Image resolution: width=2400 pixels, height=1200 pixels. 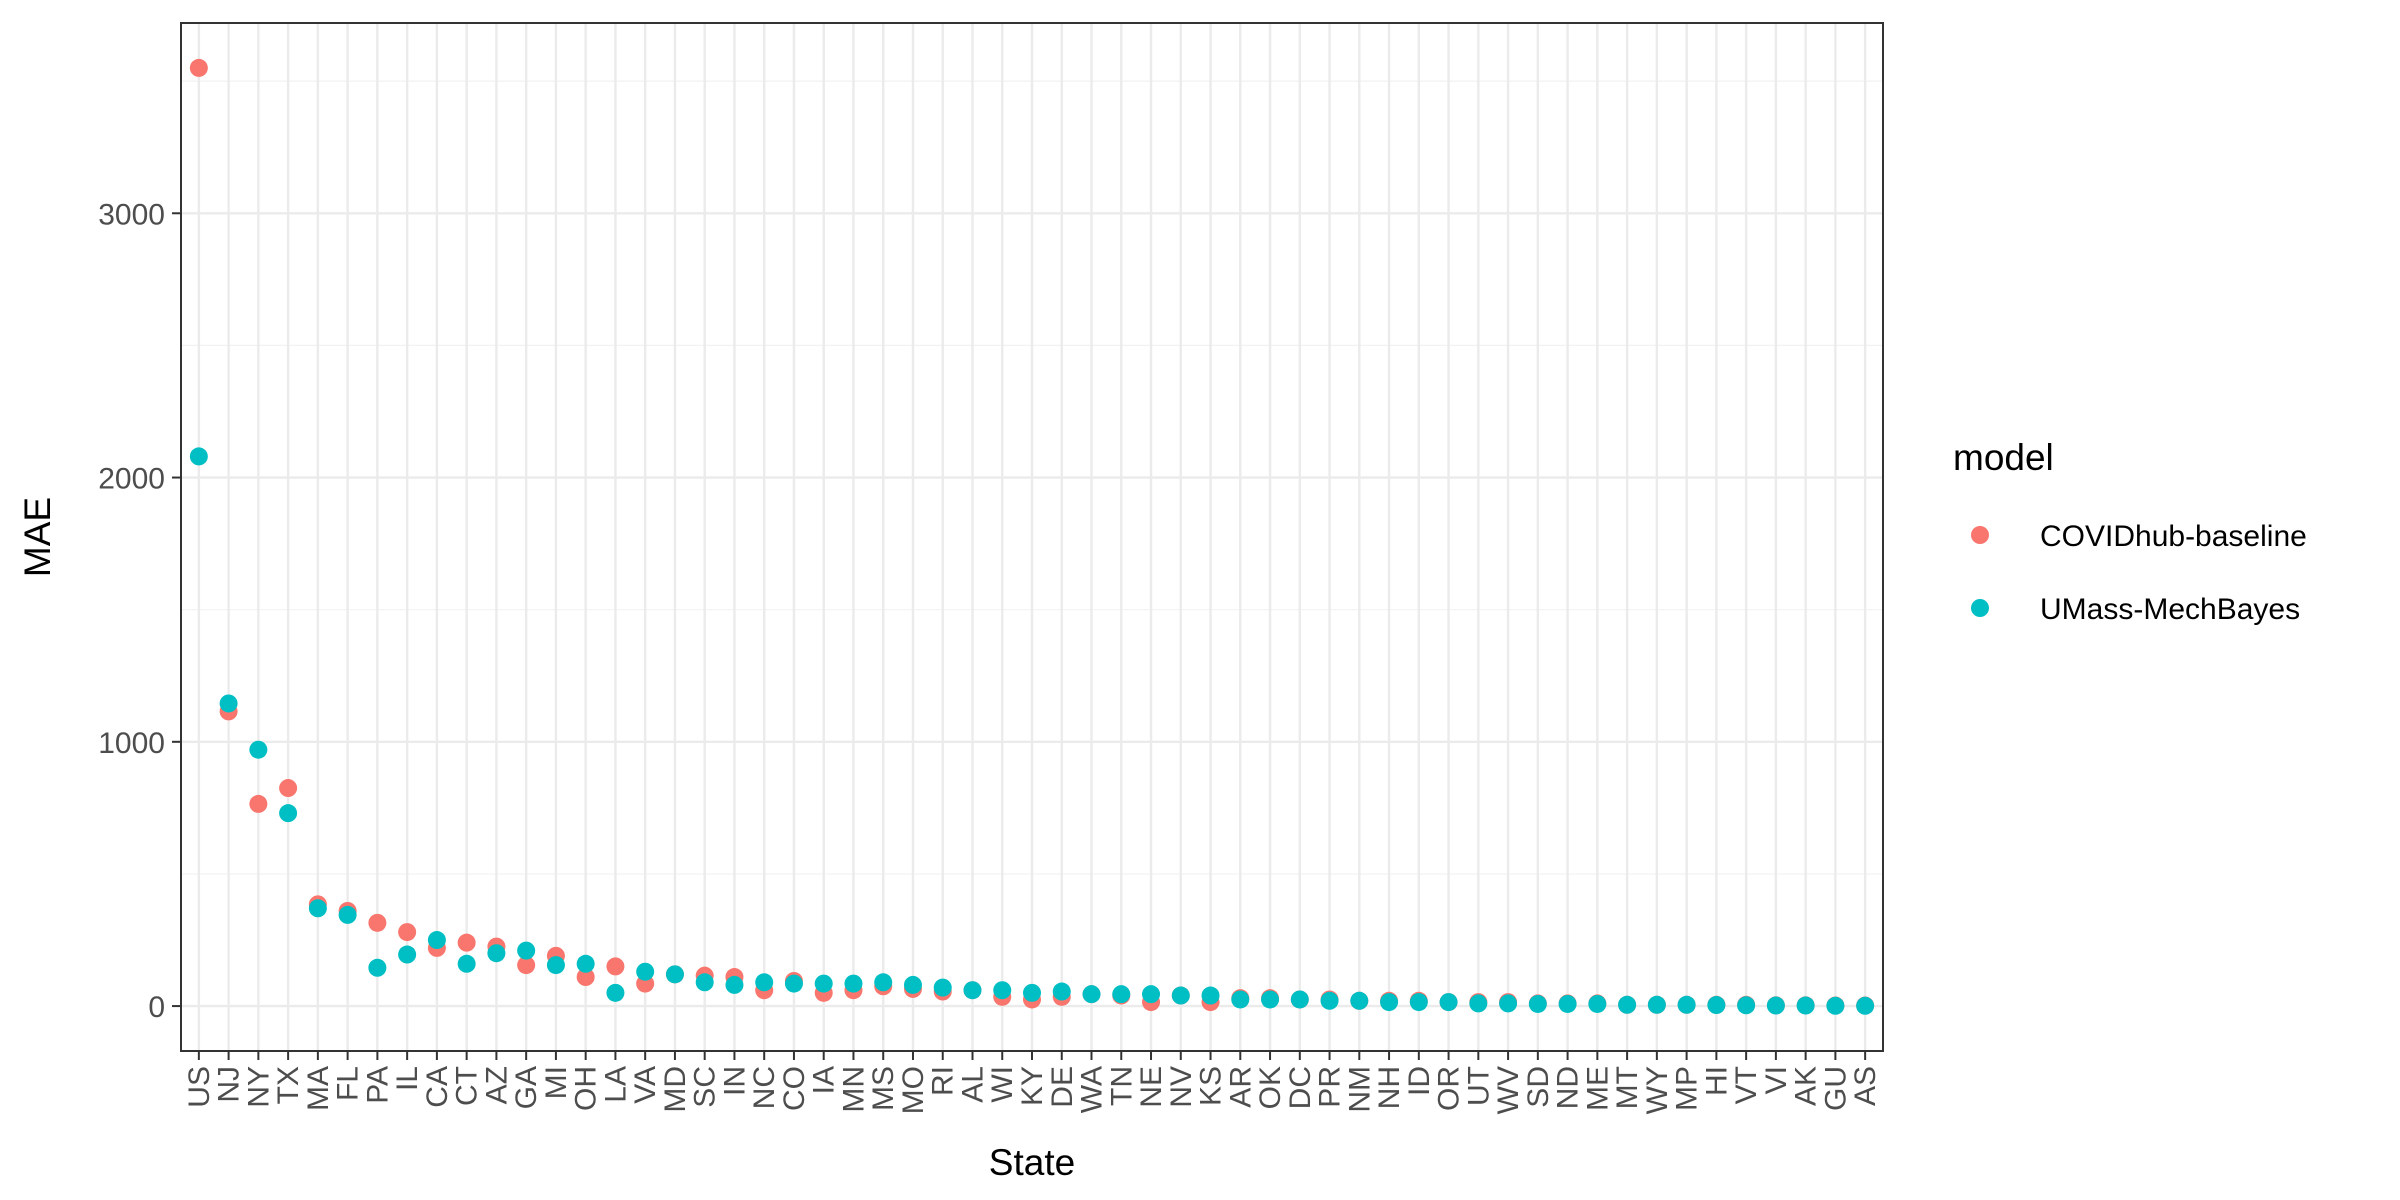 I want to click on x-tick-label: AL, so click(x=972, y=1084).